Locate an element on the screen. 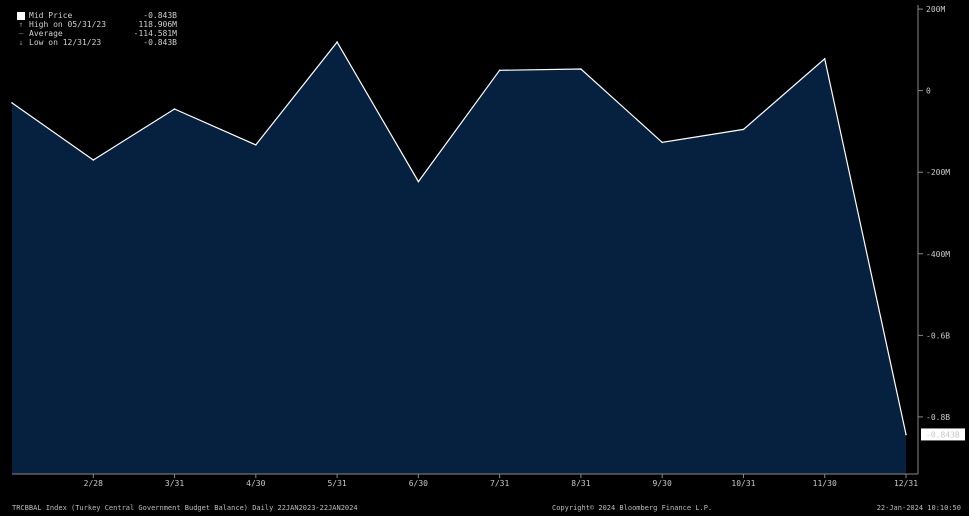 This screenshot has height=516, width=969. average-marker-icon: — is located at coordinates (21, 33).